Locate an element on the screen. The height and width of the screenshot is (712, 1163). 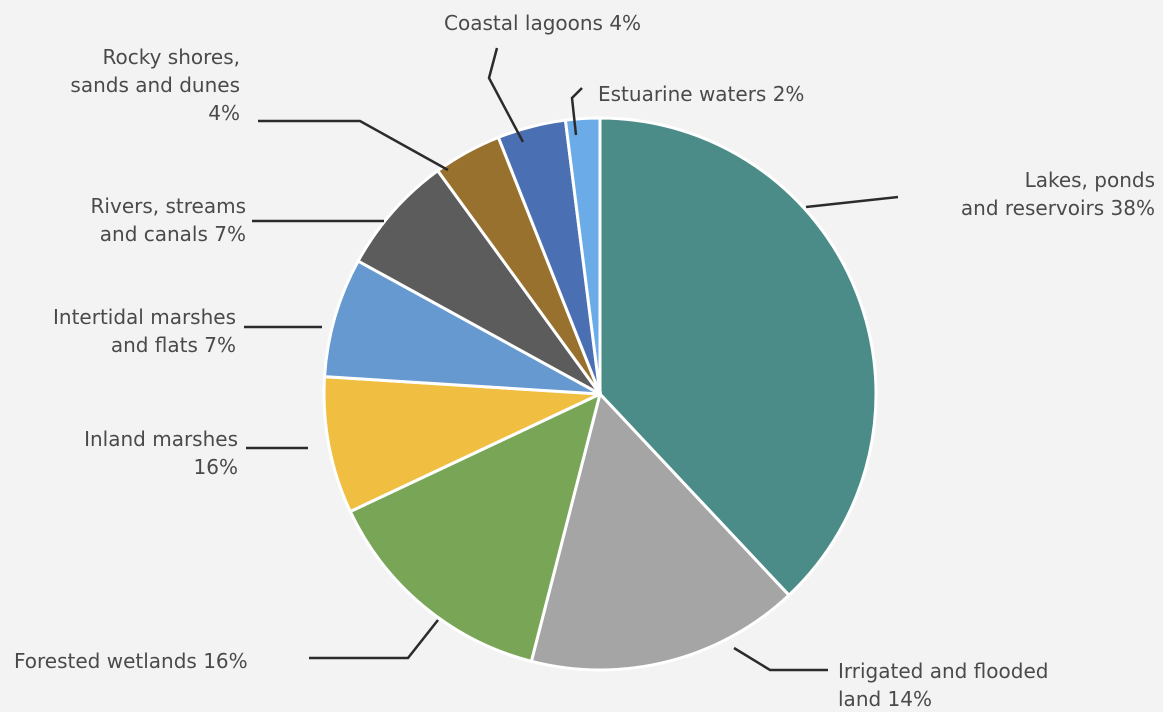
slice-label-line: Intertidal marshes is located at coordinates (144, 317).